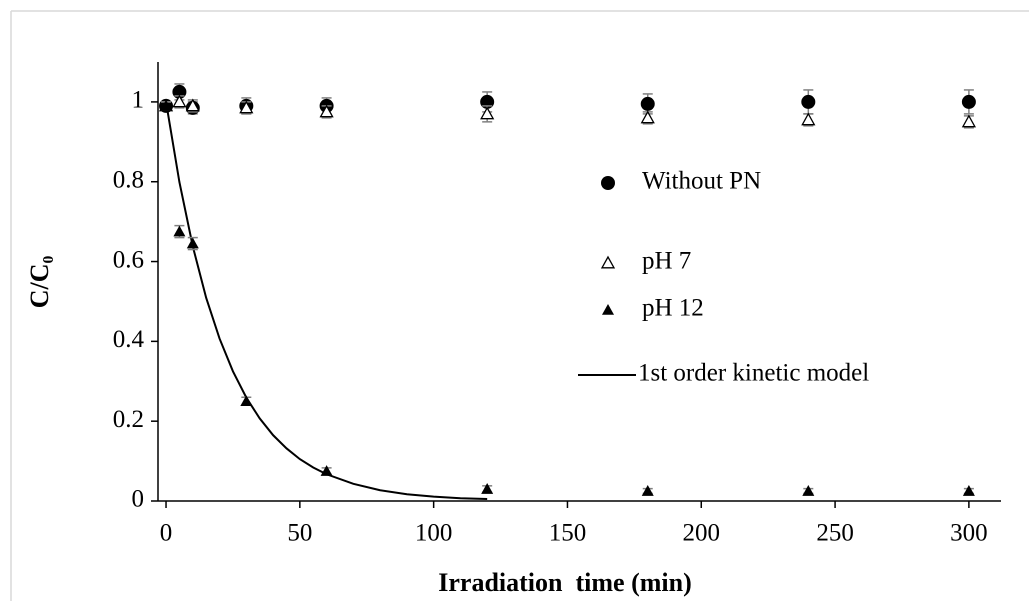  I want to click on x-tick-label: 50, so click(299, 533).